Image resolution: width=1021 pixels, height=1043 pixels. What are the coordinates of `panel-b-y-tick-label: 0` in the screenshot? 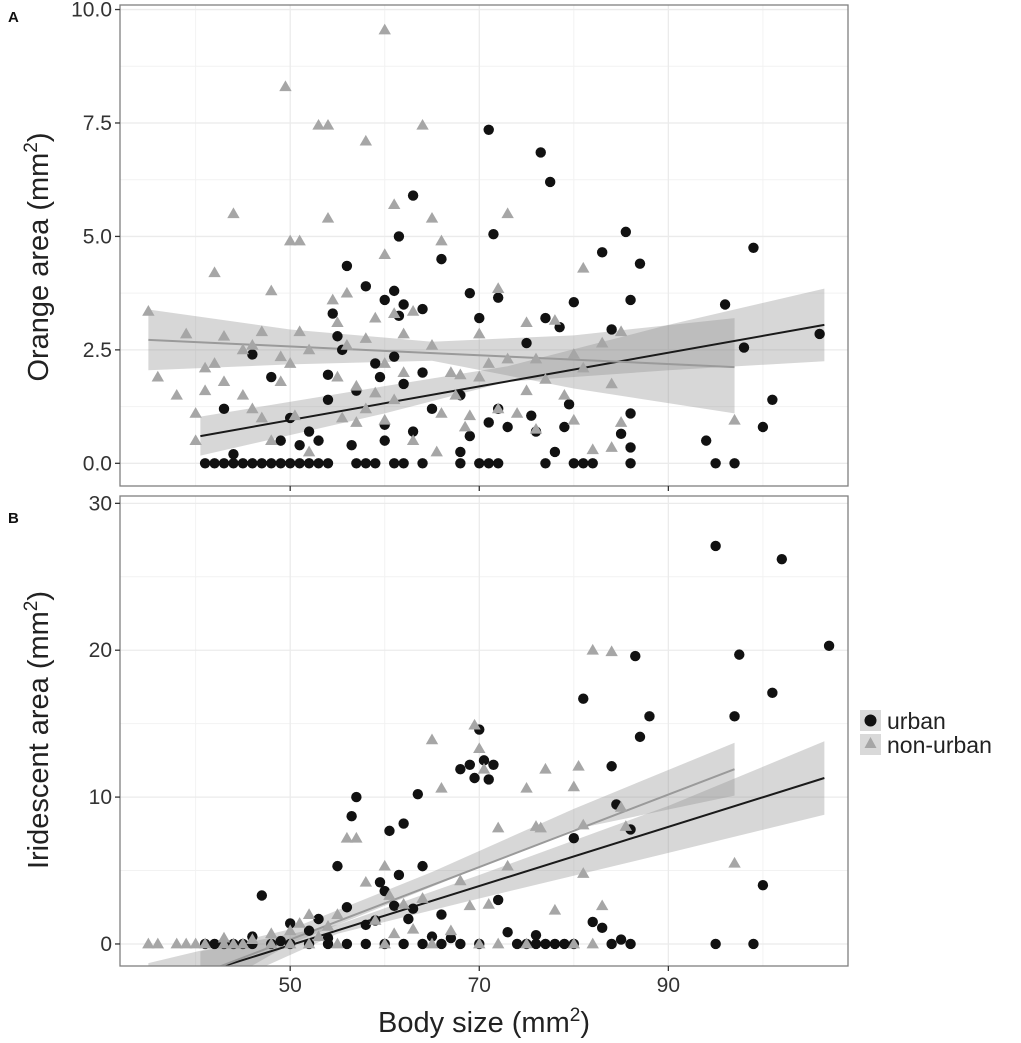 It's located at (106, 944).